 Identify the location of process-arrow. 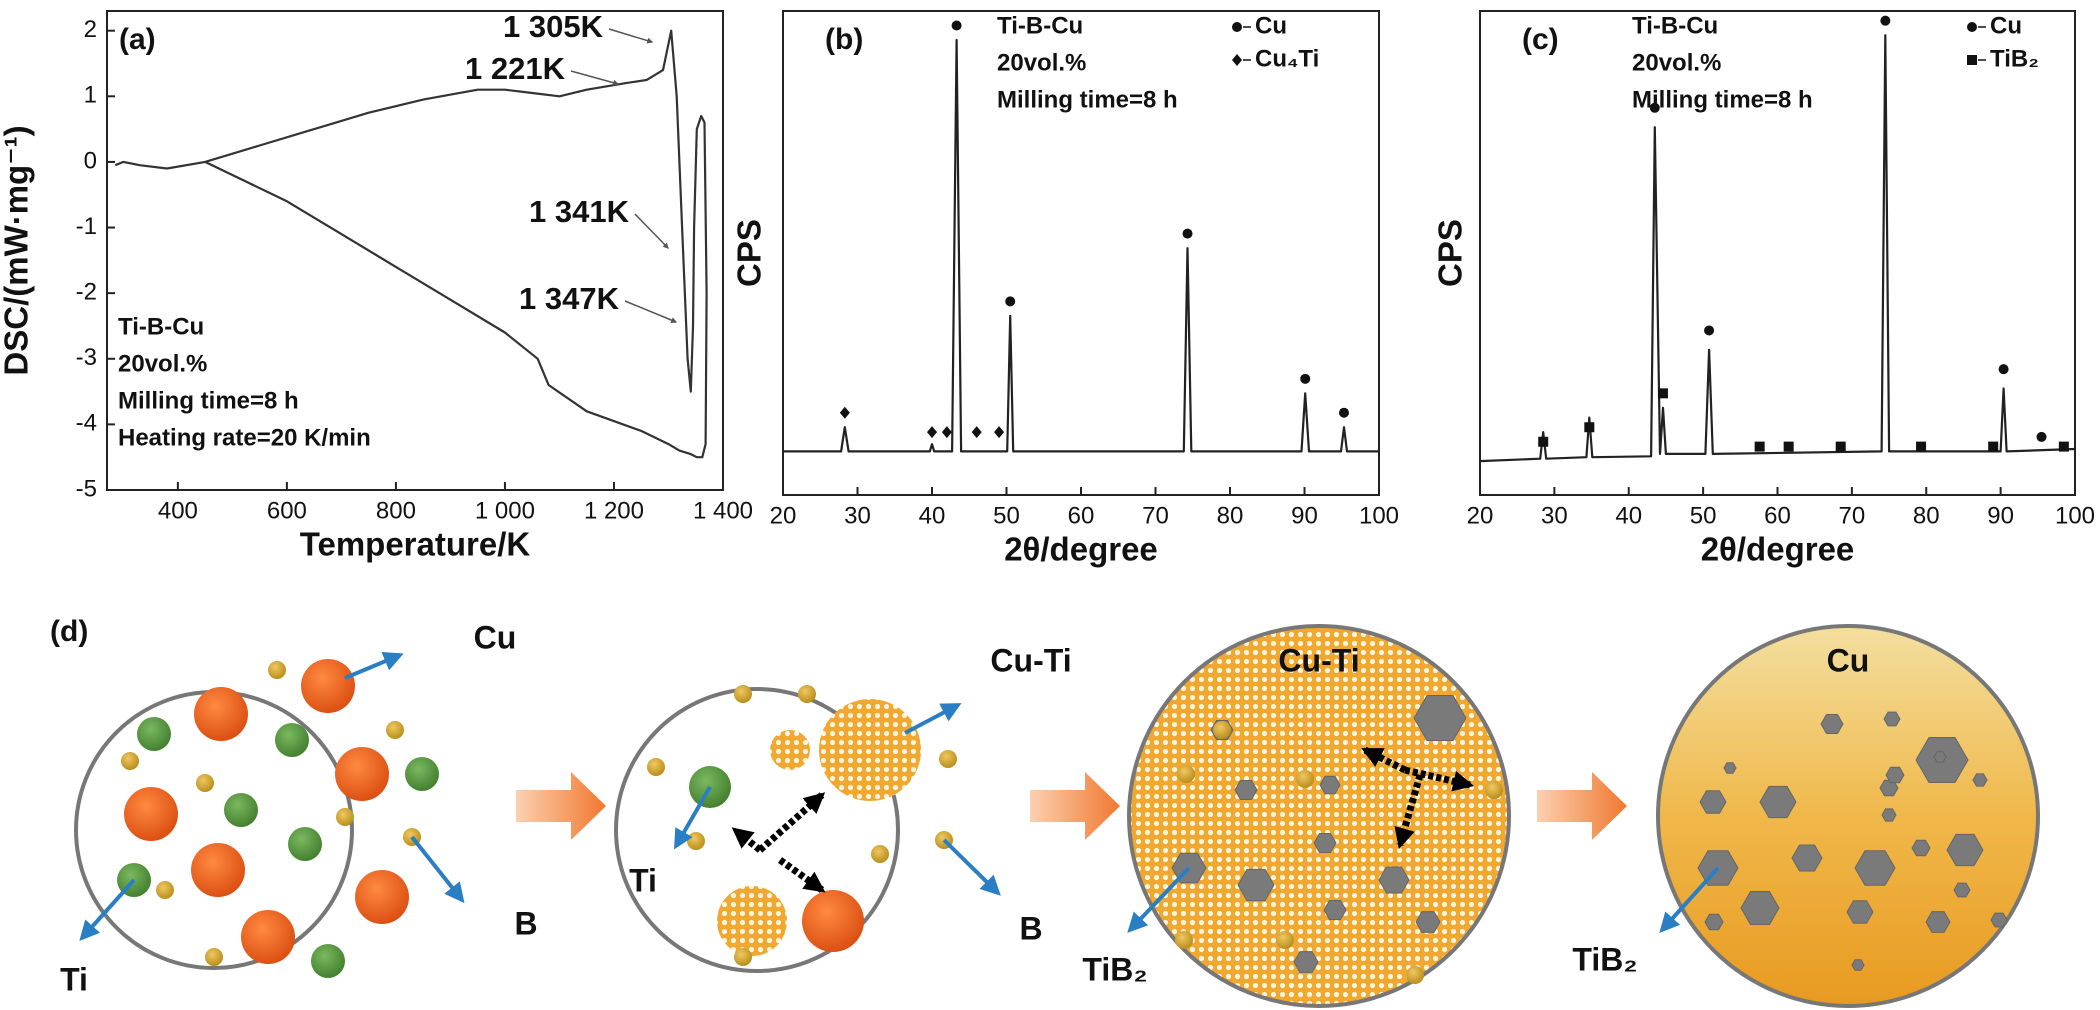
(1075, 806).